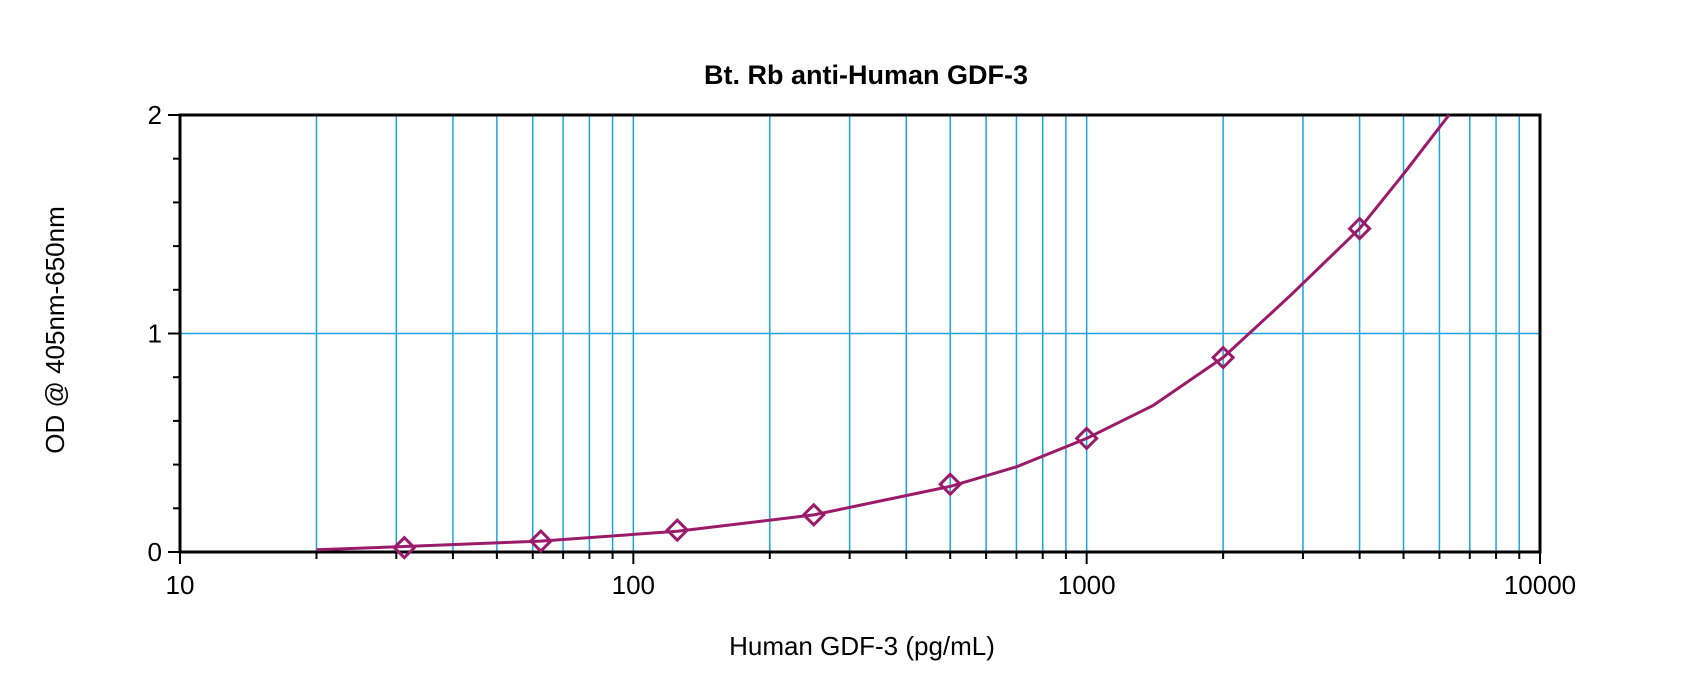 This screenshot has width=1700, height=689. Describe the element at coordinates (1540, 585) in the screenshot. I see `x-tick-label: 10000` at that location.